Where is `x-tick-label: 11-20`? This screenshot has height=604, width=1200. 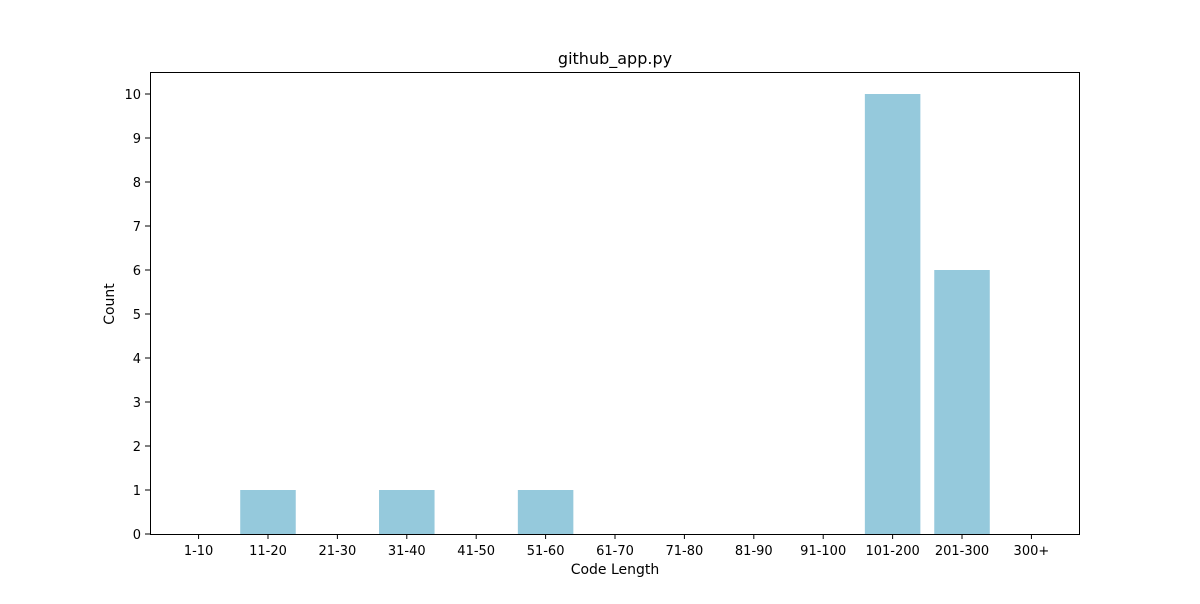
x-tick-label: 11-20 is located at coordinates (268, 551).